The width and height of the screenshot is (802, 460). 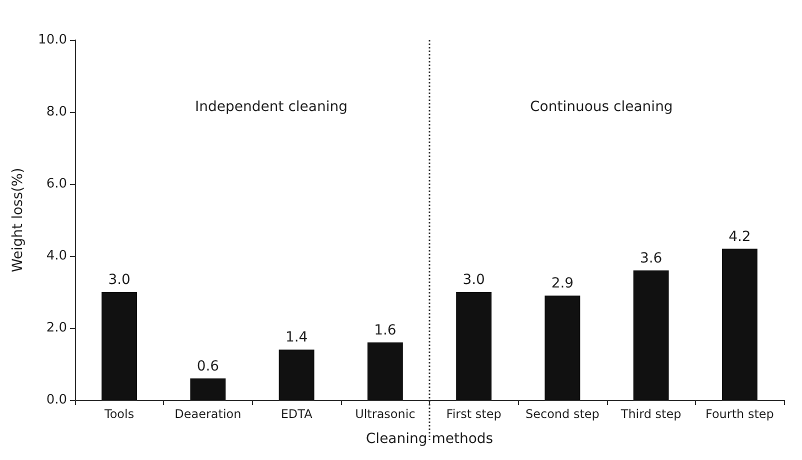 What do you see at coordinates (52, 40) in the screenshot?
I see `y-tick-label: 10.0` at bounding box center [52, 40].